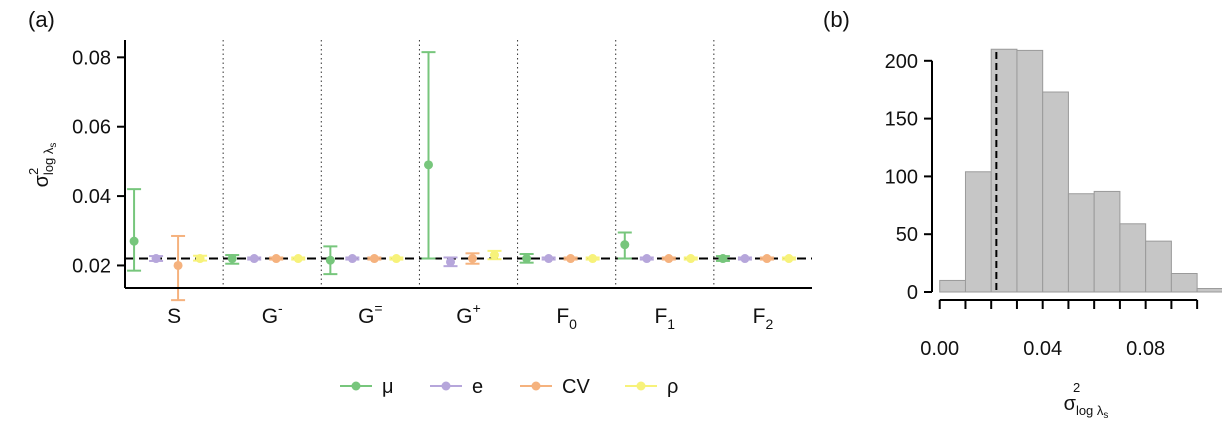 The height and width of the screenshot is (426, 1222). What do you see at coordinates (91, 197) in the screenshot?
I see `y-tick-label: 0.04` at bounding box center [91, 197].